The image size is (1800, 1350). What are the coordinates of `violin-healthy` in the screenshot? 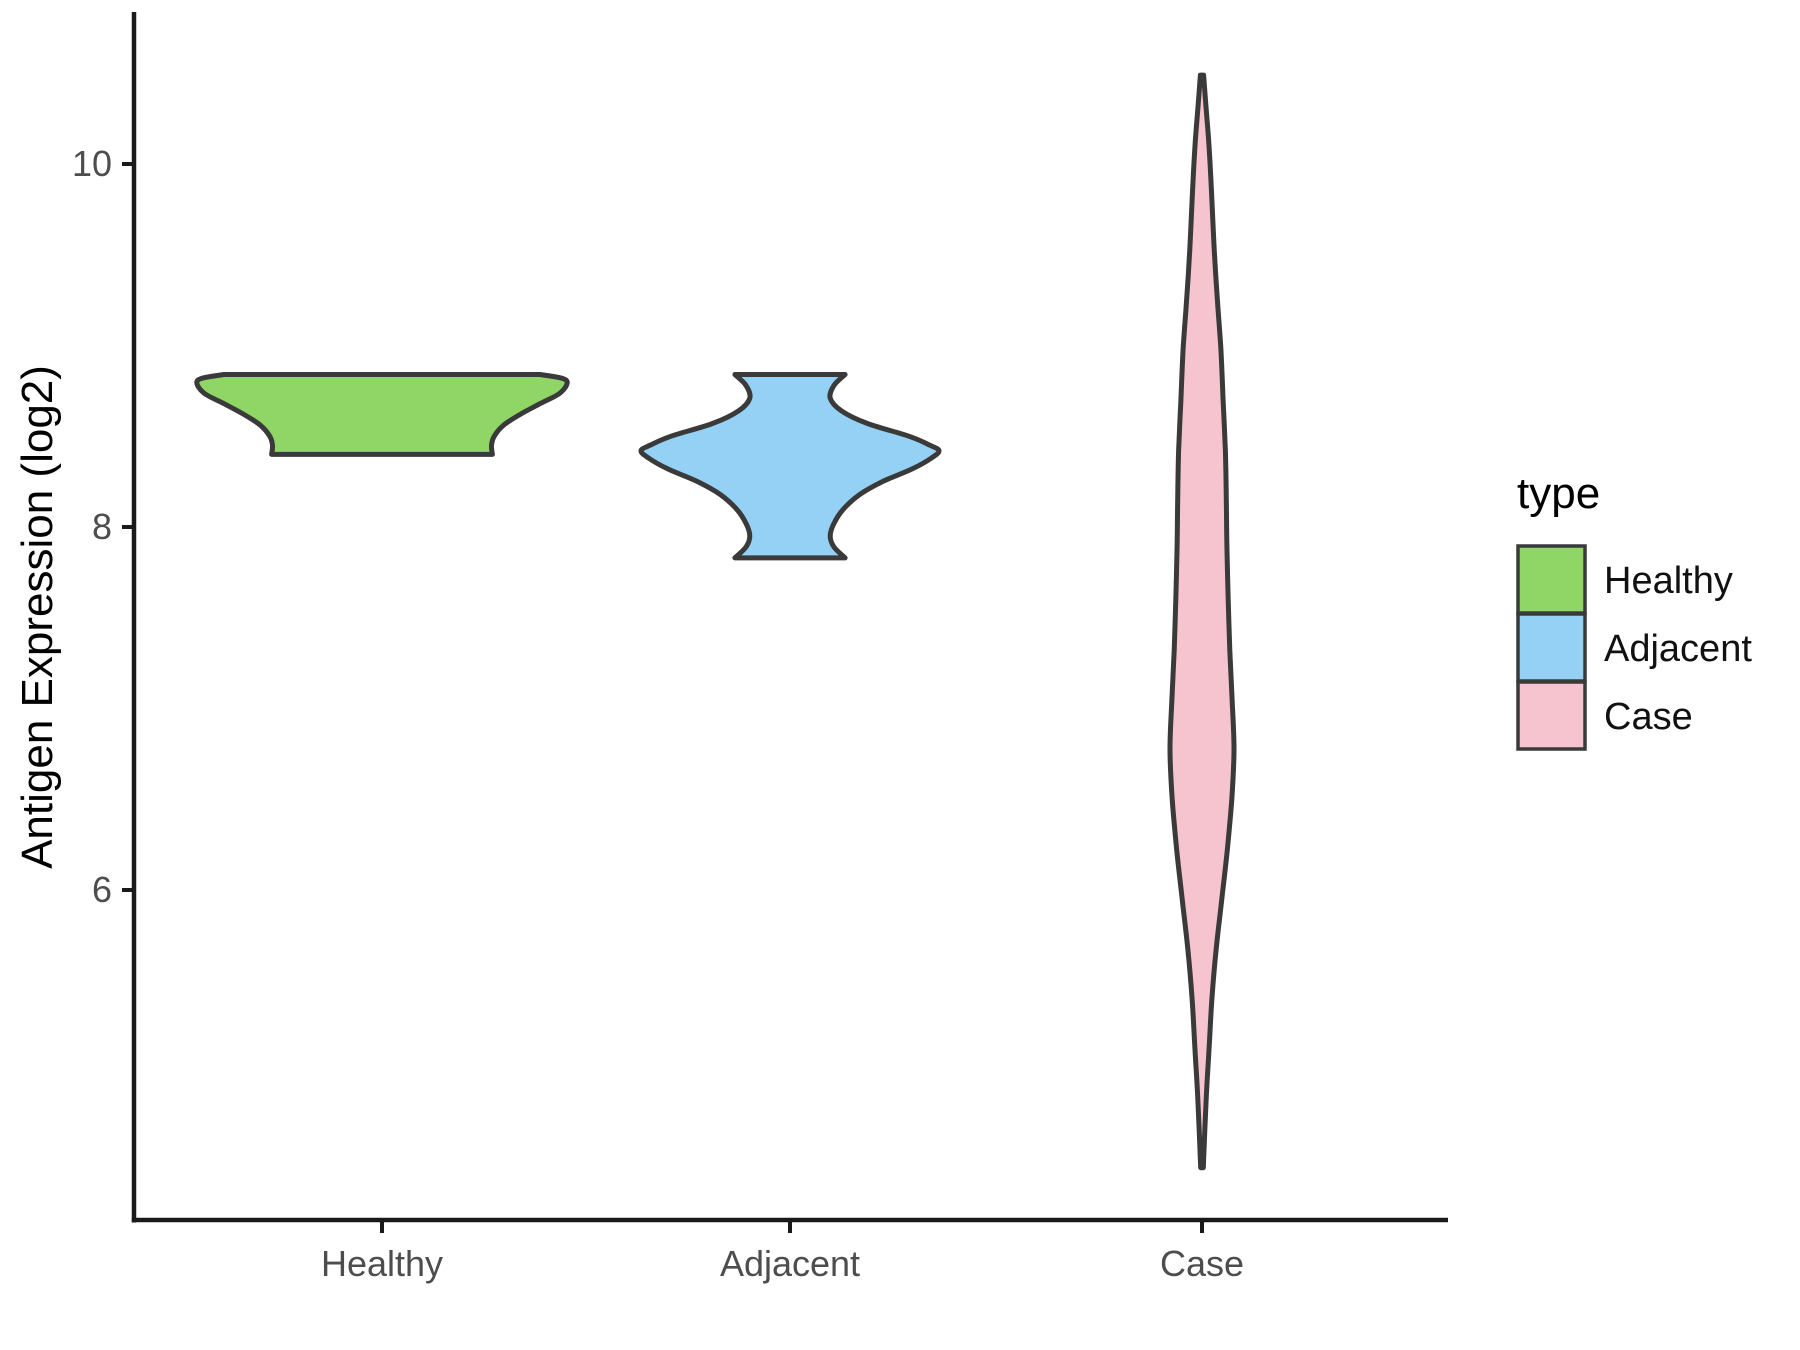 It's located at (382, 414).